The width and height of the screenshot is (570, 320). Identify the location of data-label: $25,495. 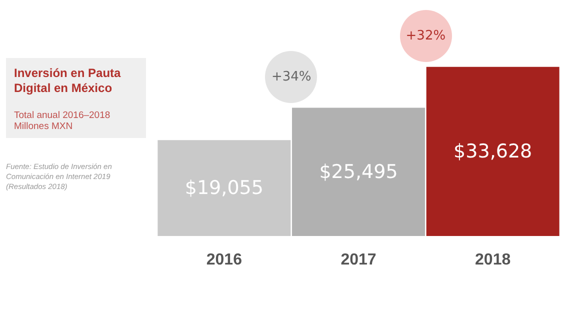
(358, 171).